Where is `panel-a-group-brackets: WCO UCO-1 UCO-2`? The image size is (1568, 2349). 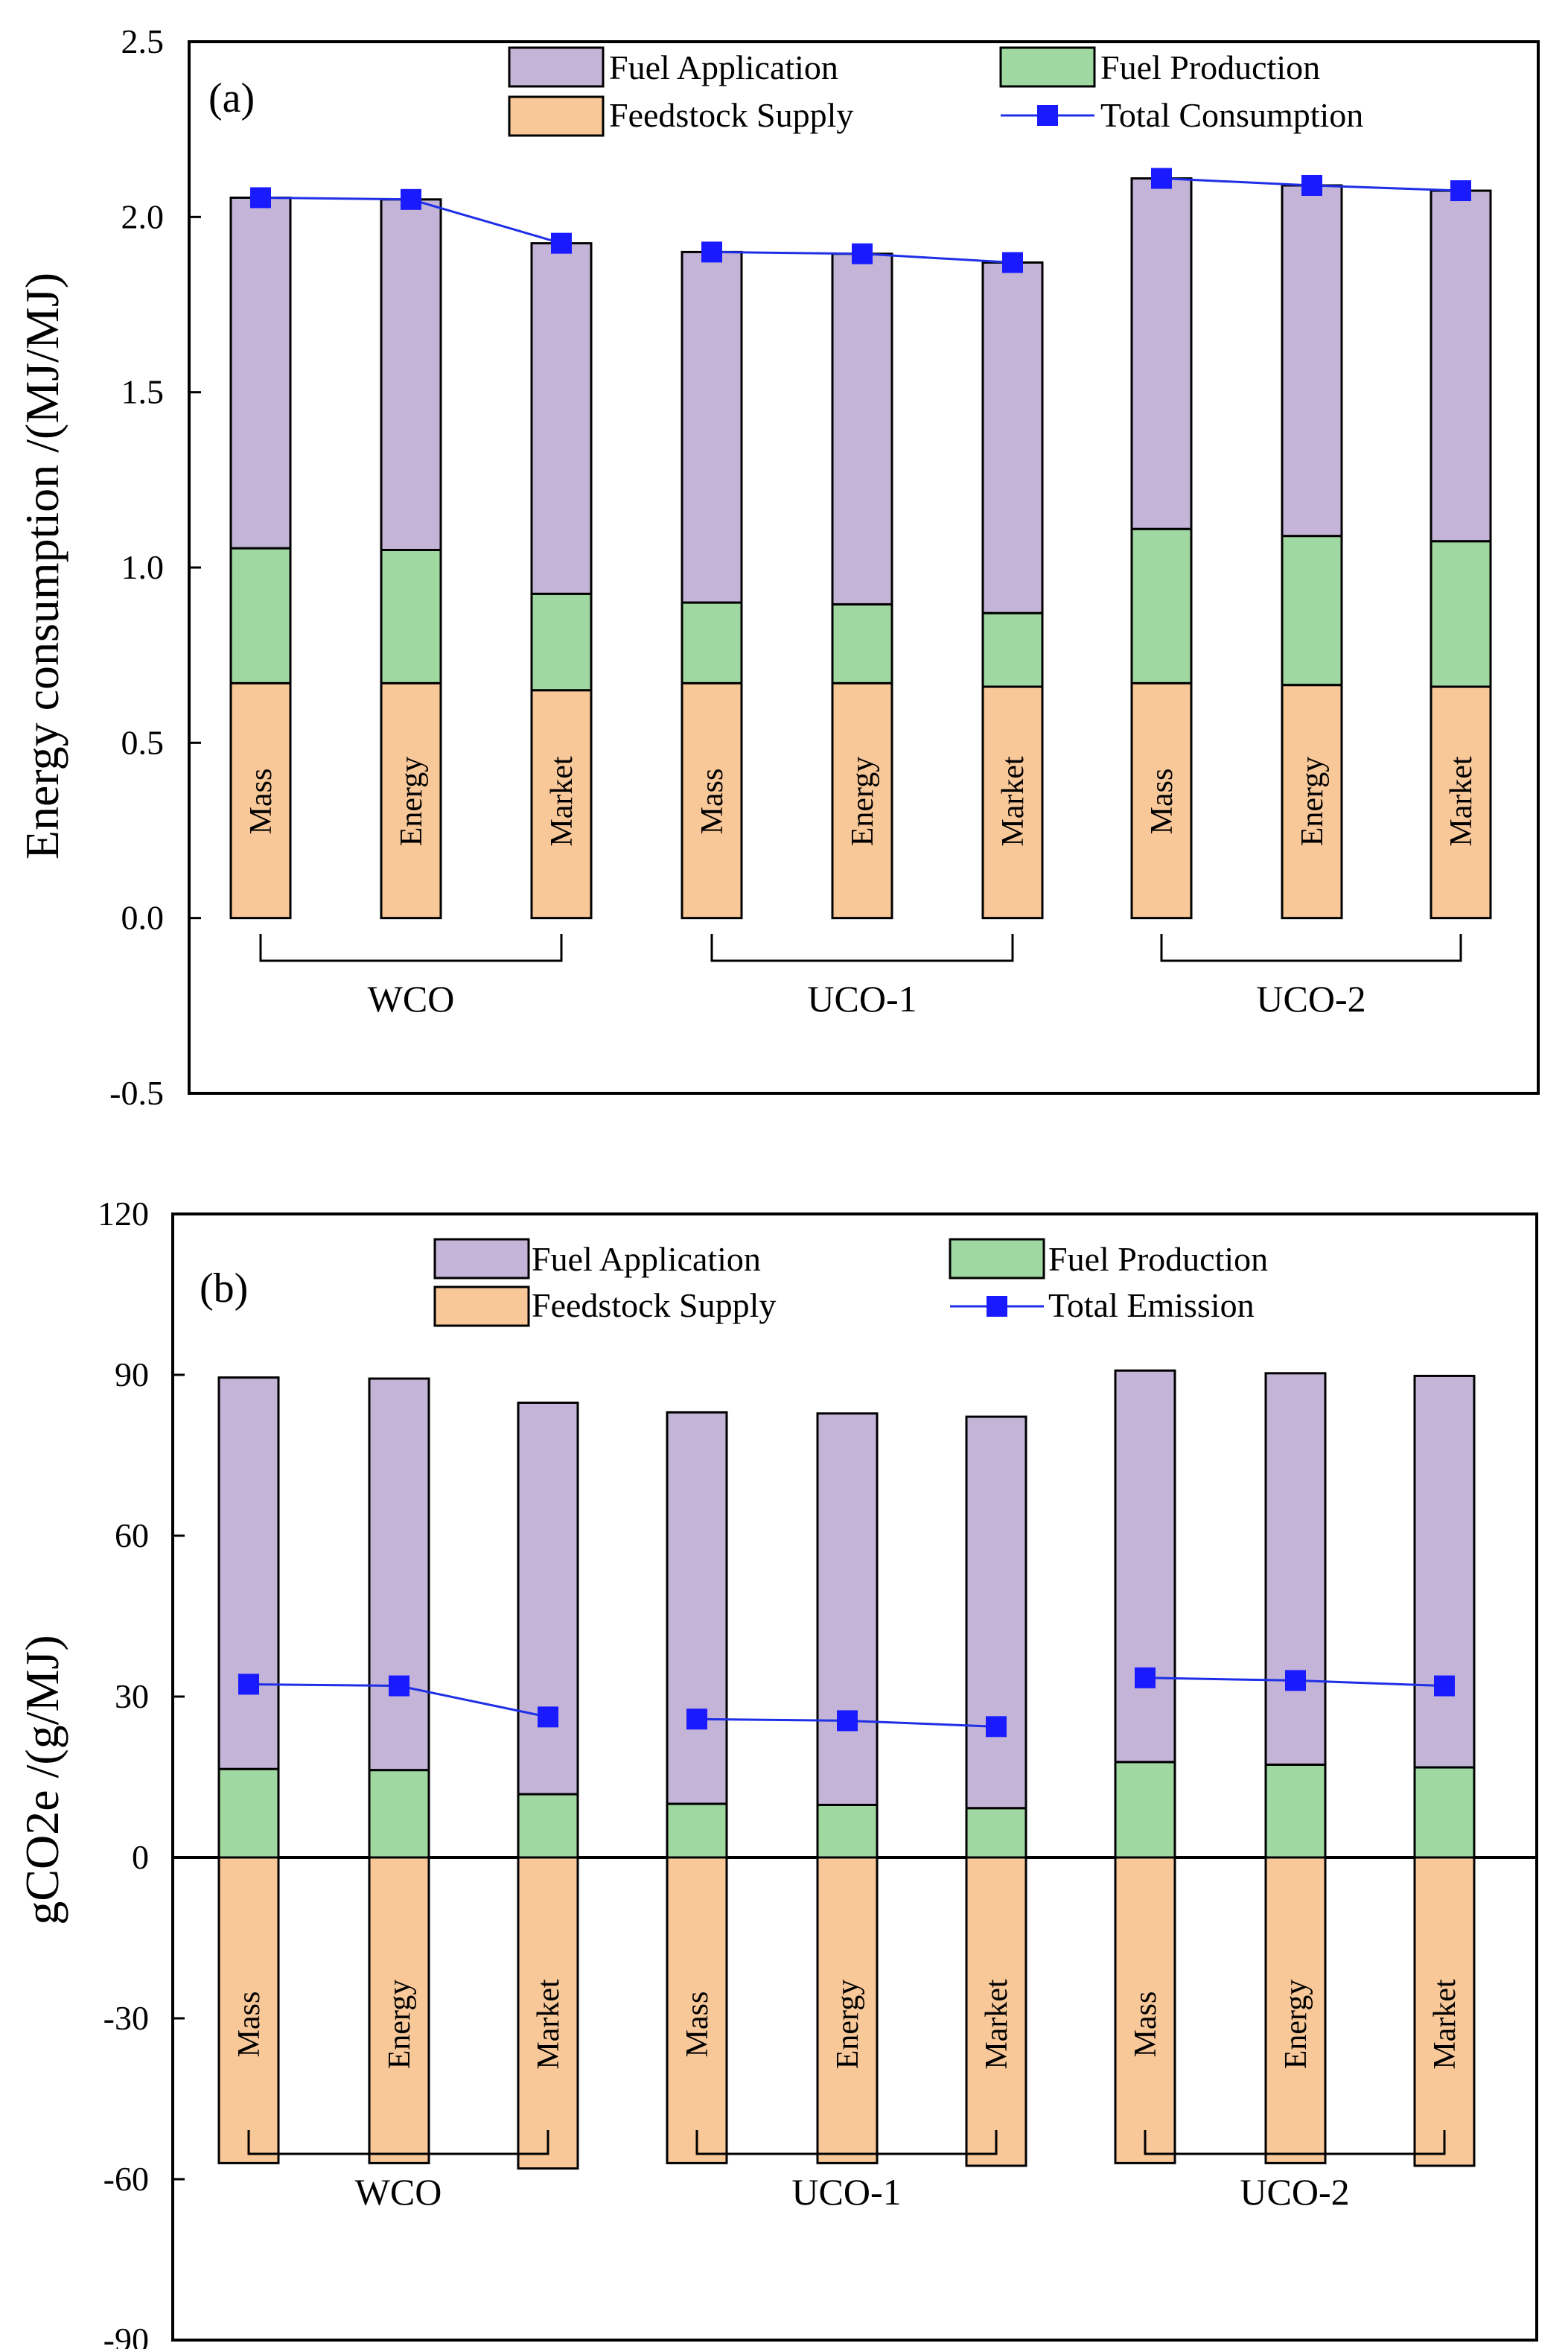
panel-a-group-brackets: WCO UCO-1 UCO-2 is located at coordinates (860, 977).